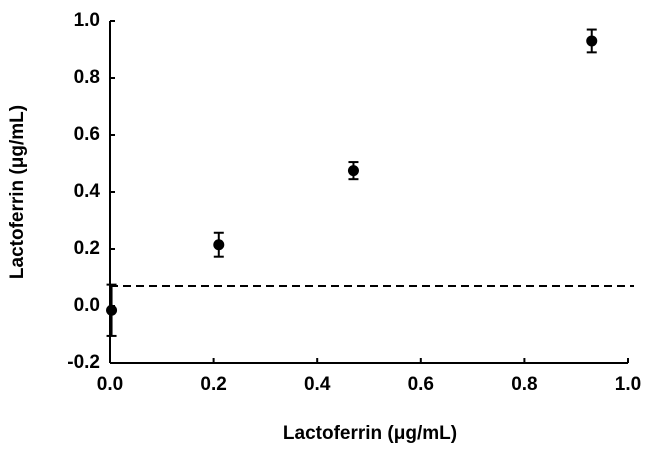 The width and height of the screenshot is (649, 453). I want to click on x-tick-label: 0.6, so click(421, 384).